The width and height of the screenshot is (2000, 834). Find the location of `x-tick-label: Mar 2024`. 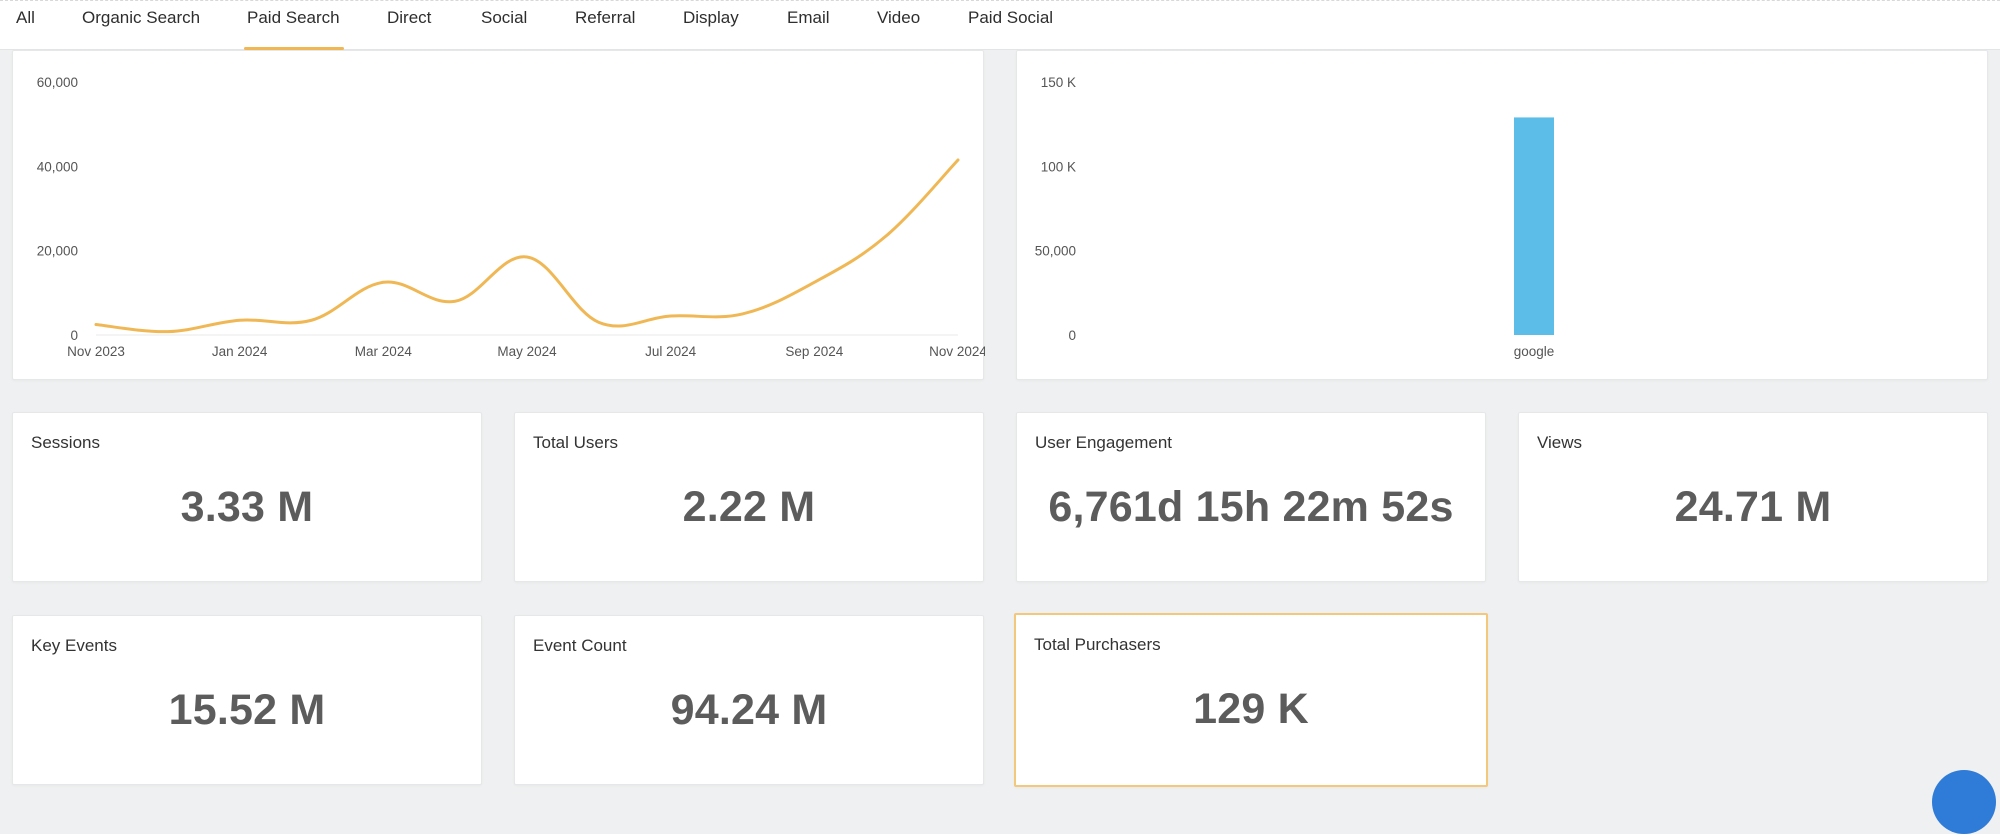

x-tick-label: Mar 2024 is located at coordinates (384, 351).